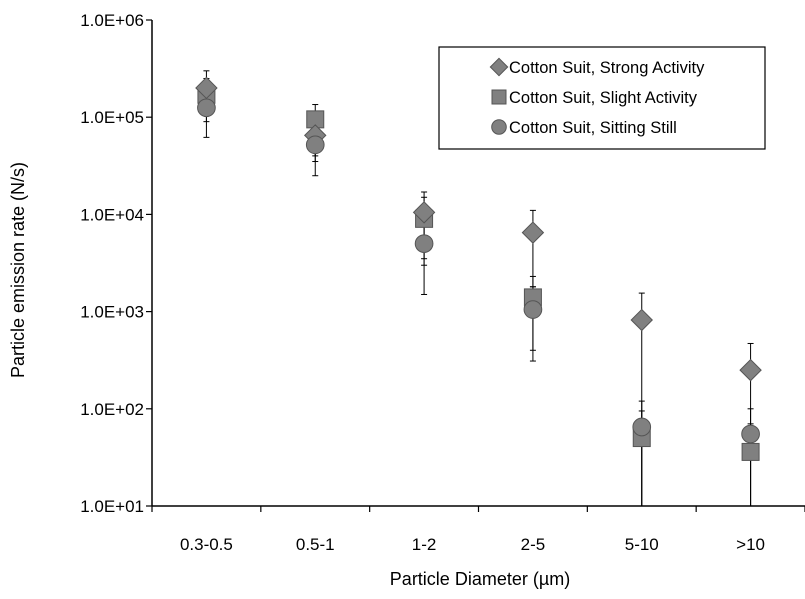 The image size is (805, 599). I want to click on x-tick-label: >10, so click(750, 544).